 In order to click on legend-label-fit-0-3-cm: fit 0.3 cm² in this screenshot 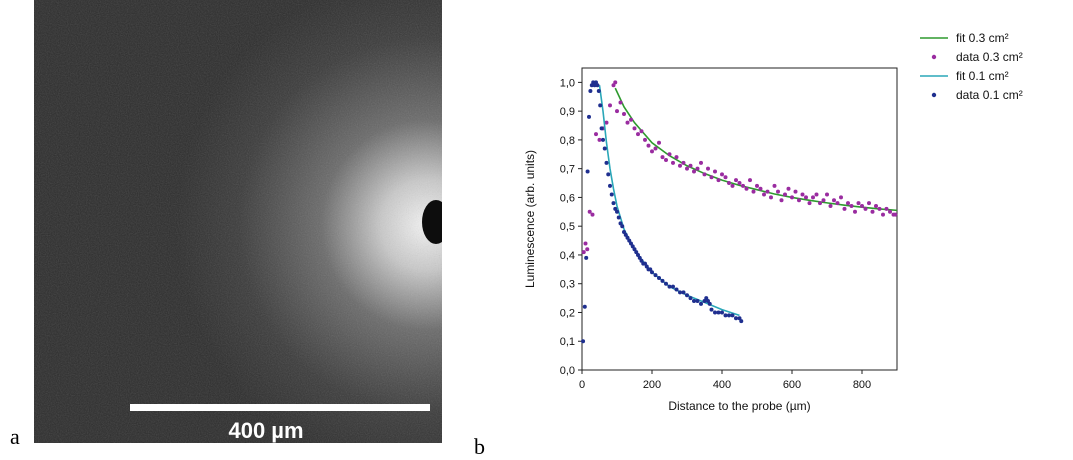, I will do `click(982, 38)`.